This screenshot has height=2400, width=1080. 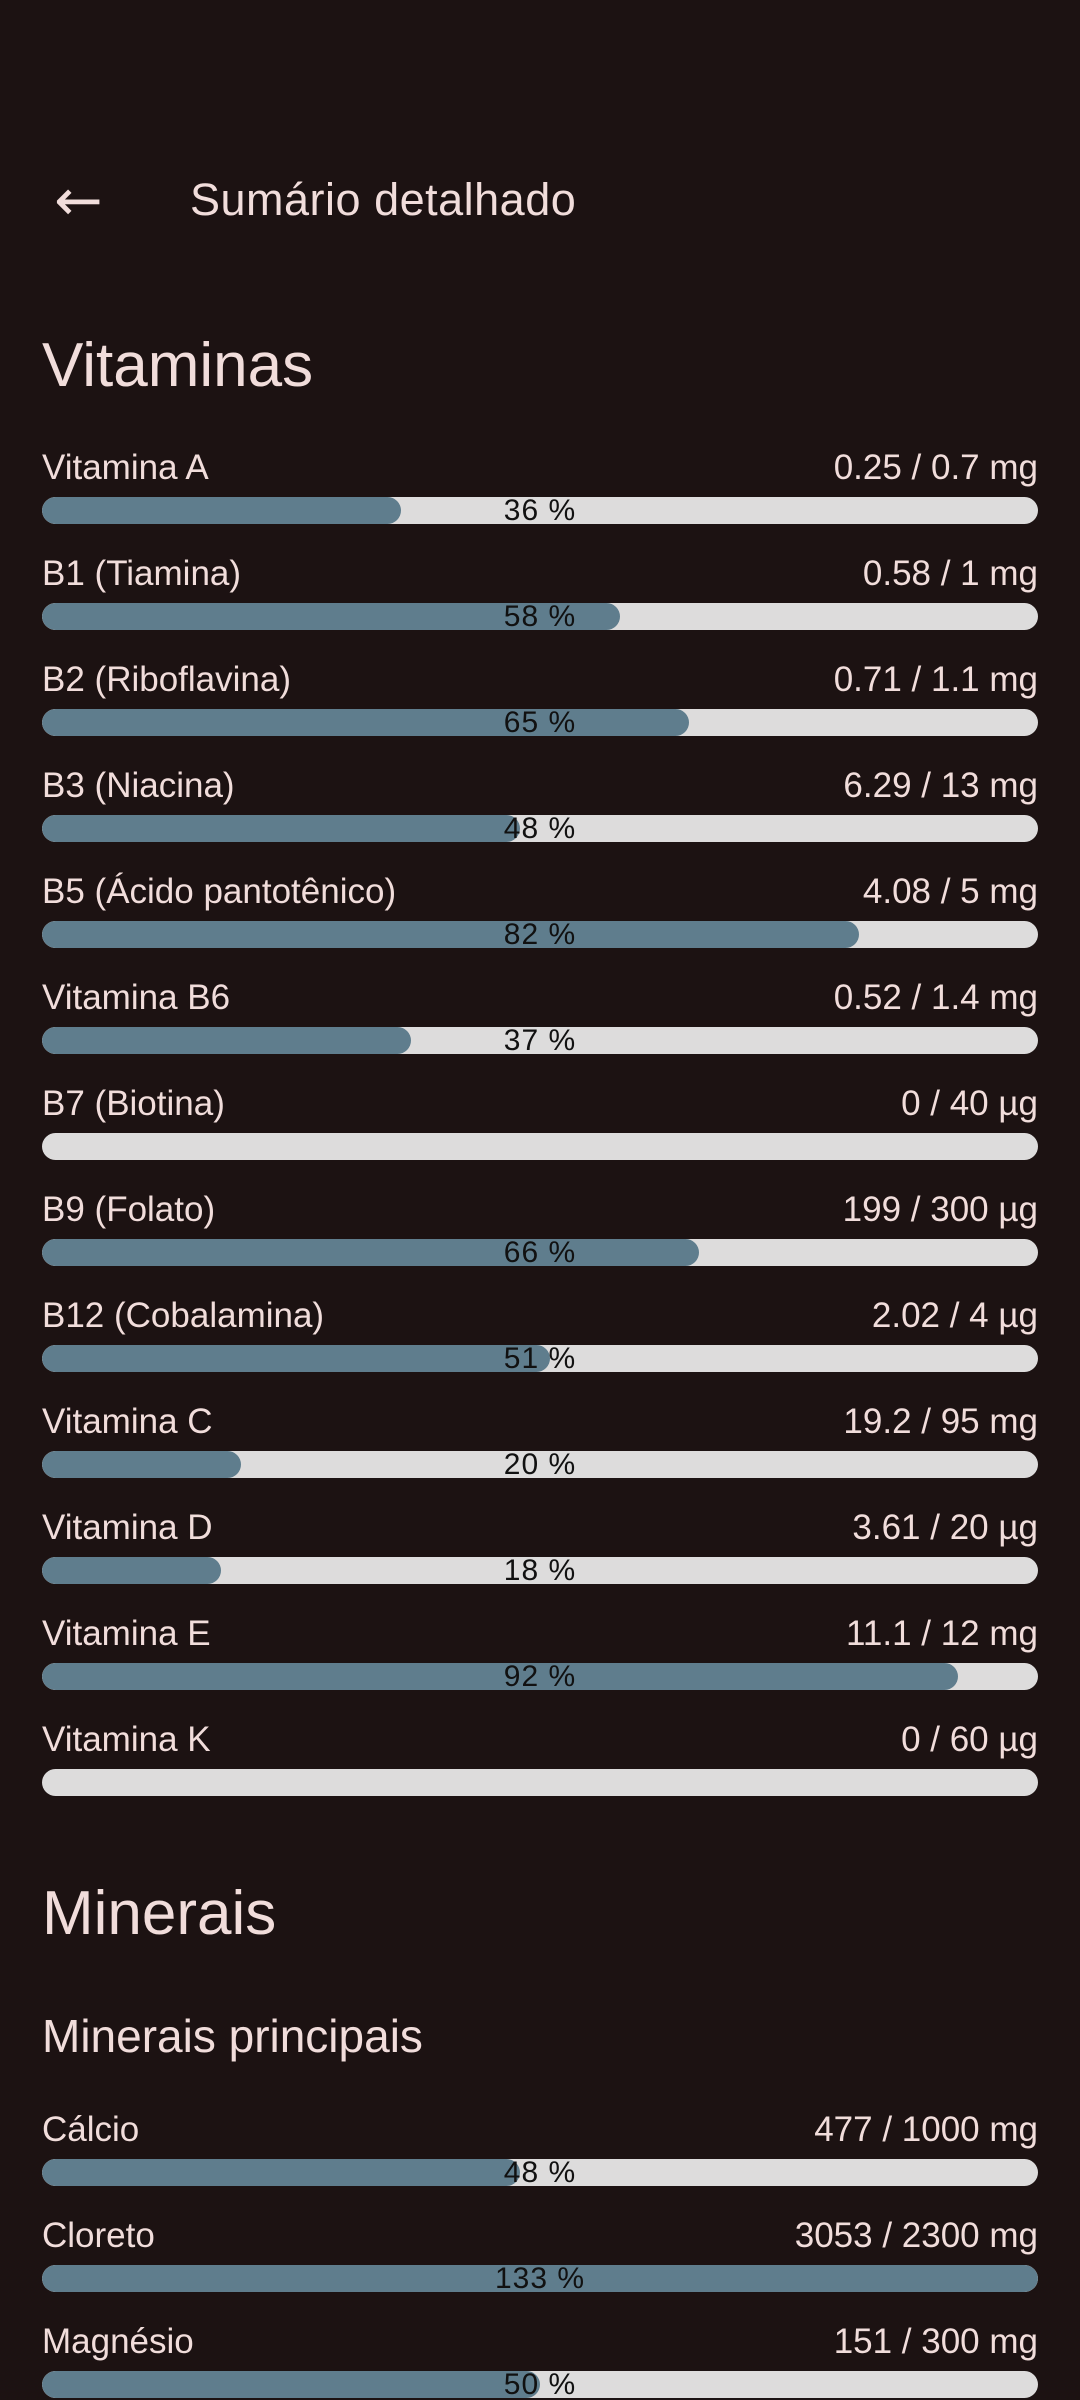 I want to click on nutrient-value: 0 / 40 µg, so click(x=969, y=1103).